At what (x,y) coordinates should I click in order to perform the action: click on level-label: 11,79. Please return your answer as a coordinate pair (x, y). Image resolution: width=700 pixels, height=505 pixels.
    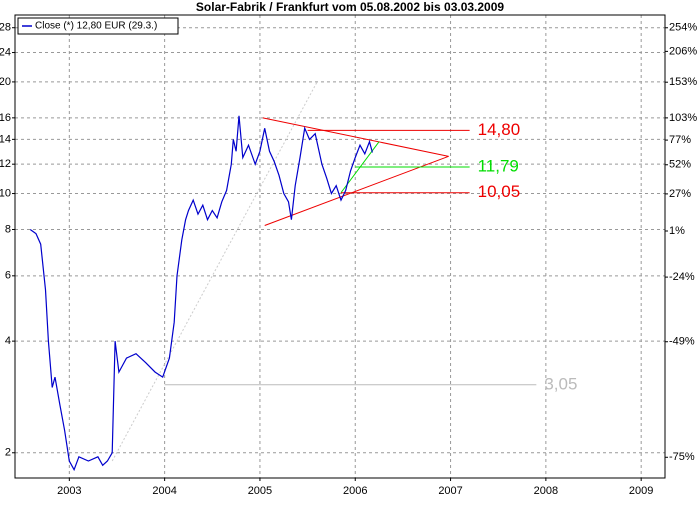
    Looking at the image, I should click on (498, 166).